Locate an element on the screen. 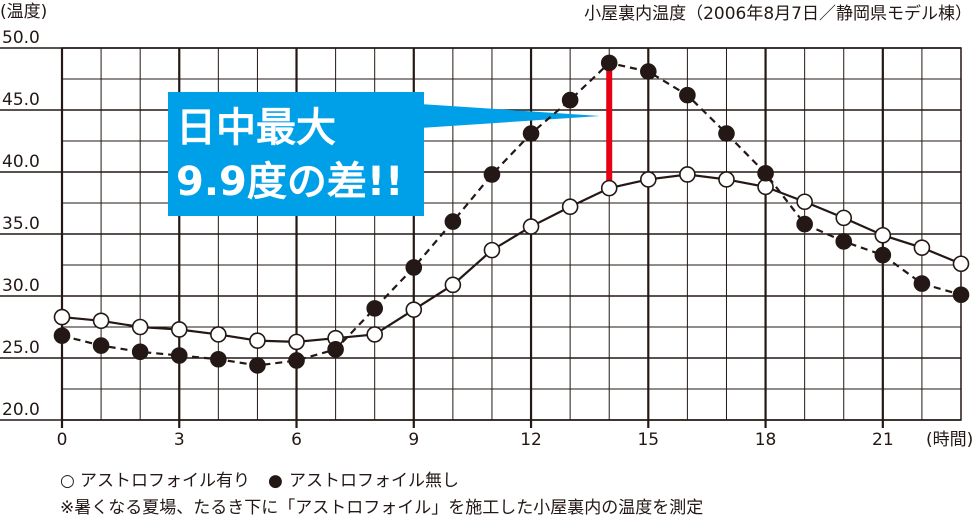  callout-text: 9.9度の差!! is located at coordinates (289, 182).